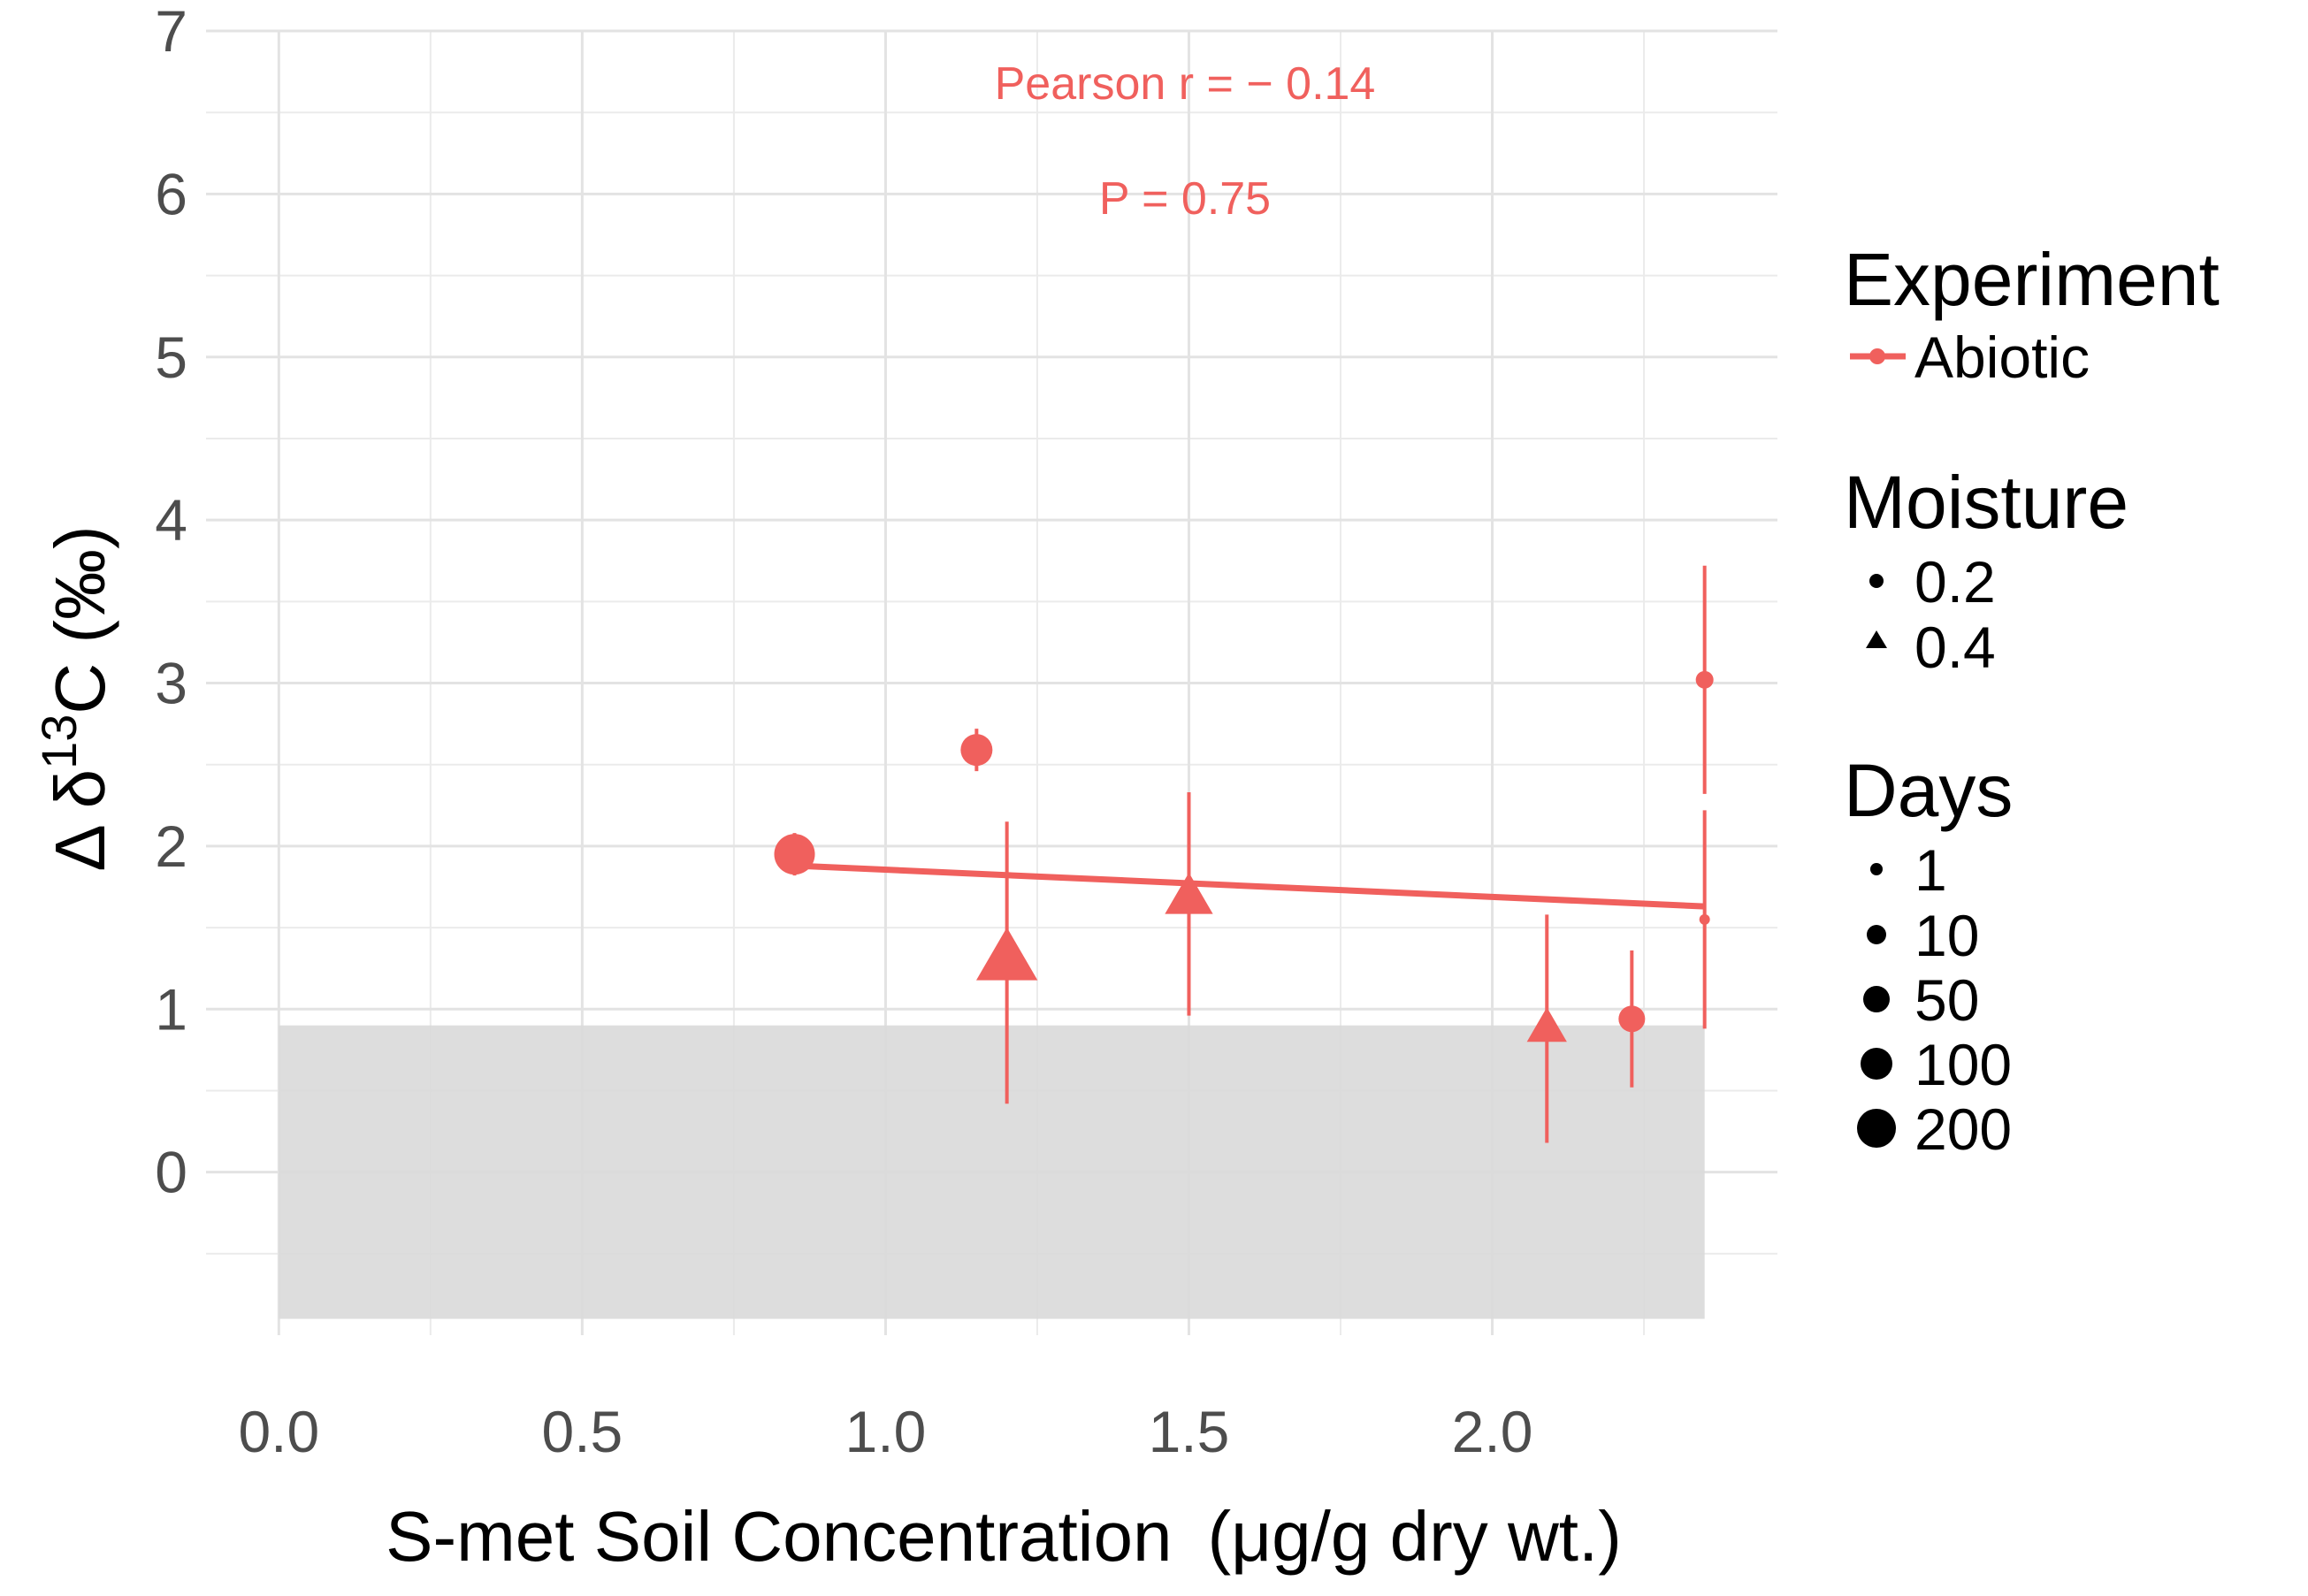  Describe the element at coordinates (278, 1431) in the screenshot. I see `x-tick-label: 0.0` at that location.